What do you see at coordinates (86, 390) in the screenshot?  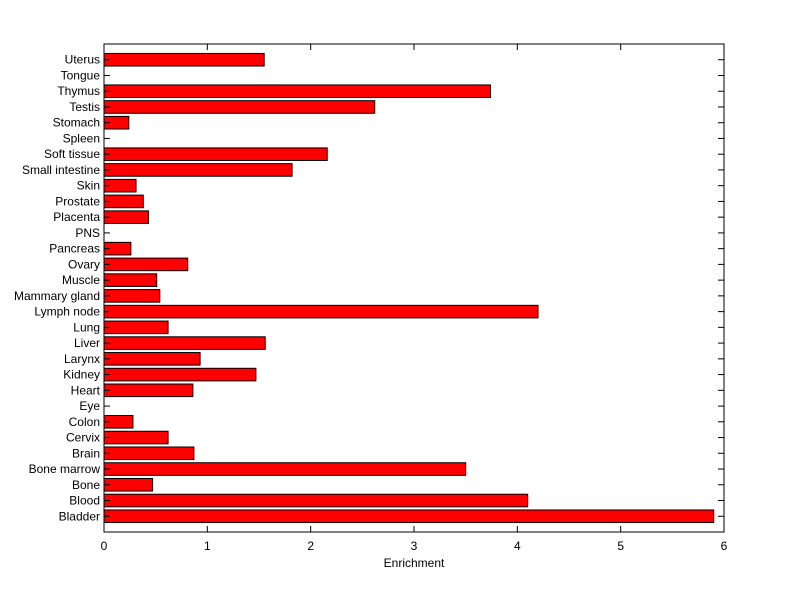 I see `y-tick-label-heart: Heart` at bounding box center [86, 390].